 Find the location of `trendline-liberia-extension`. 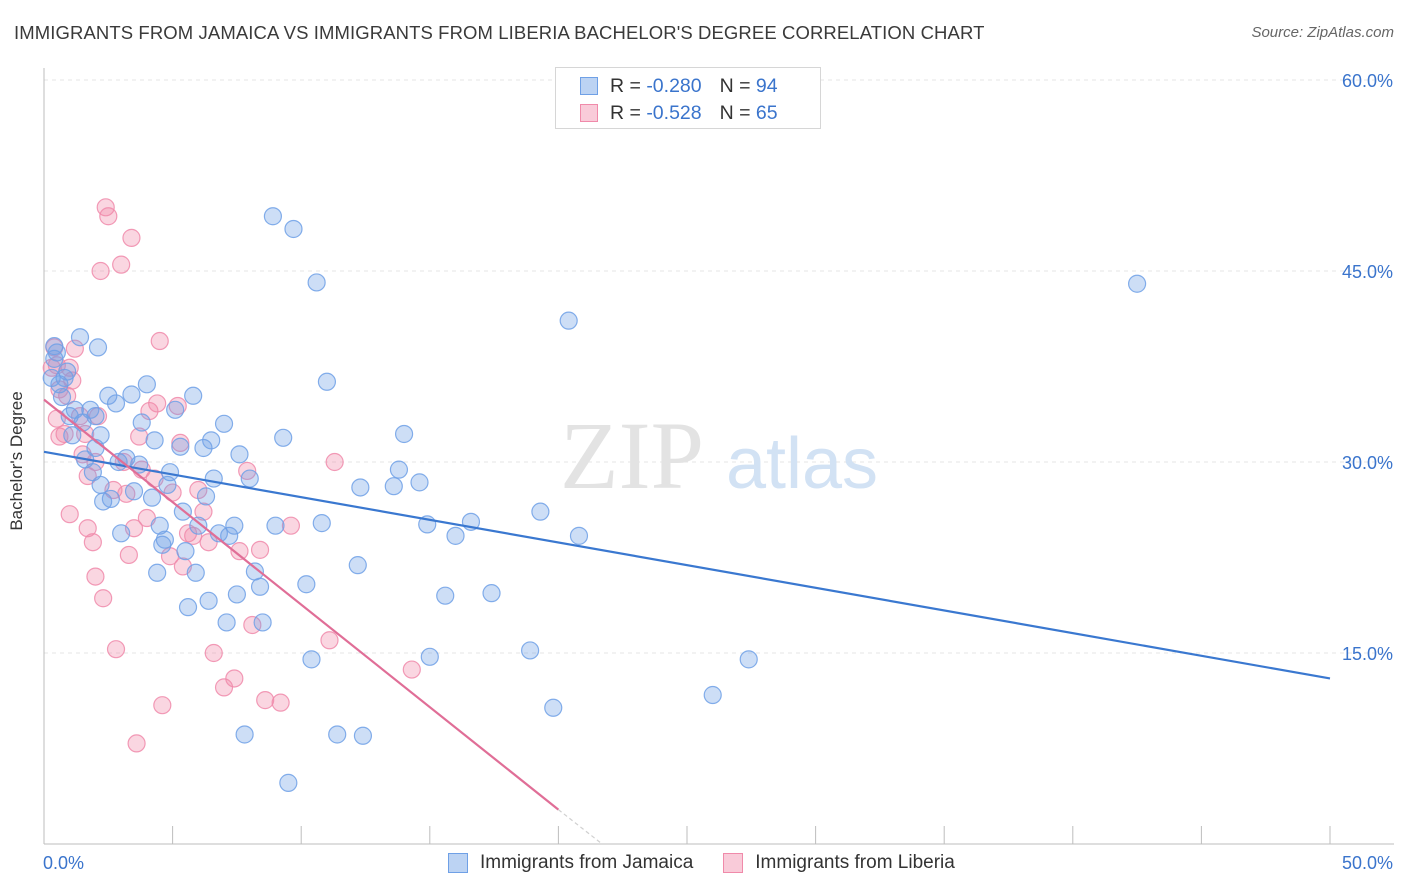

trendline-liberia-extension is located at coordinates (580, 827).